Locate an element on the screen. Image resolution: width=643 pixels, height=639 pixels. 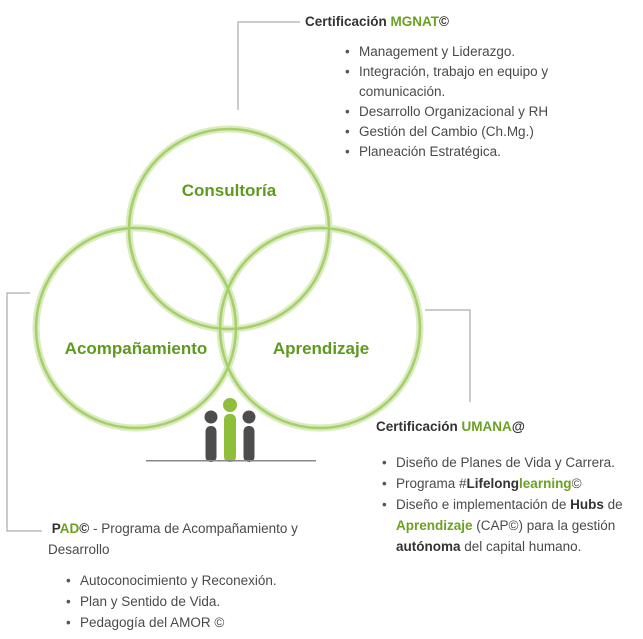
people-icon is located at coordinates (231, 430).